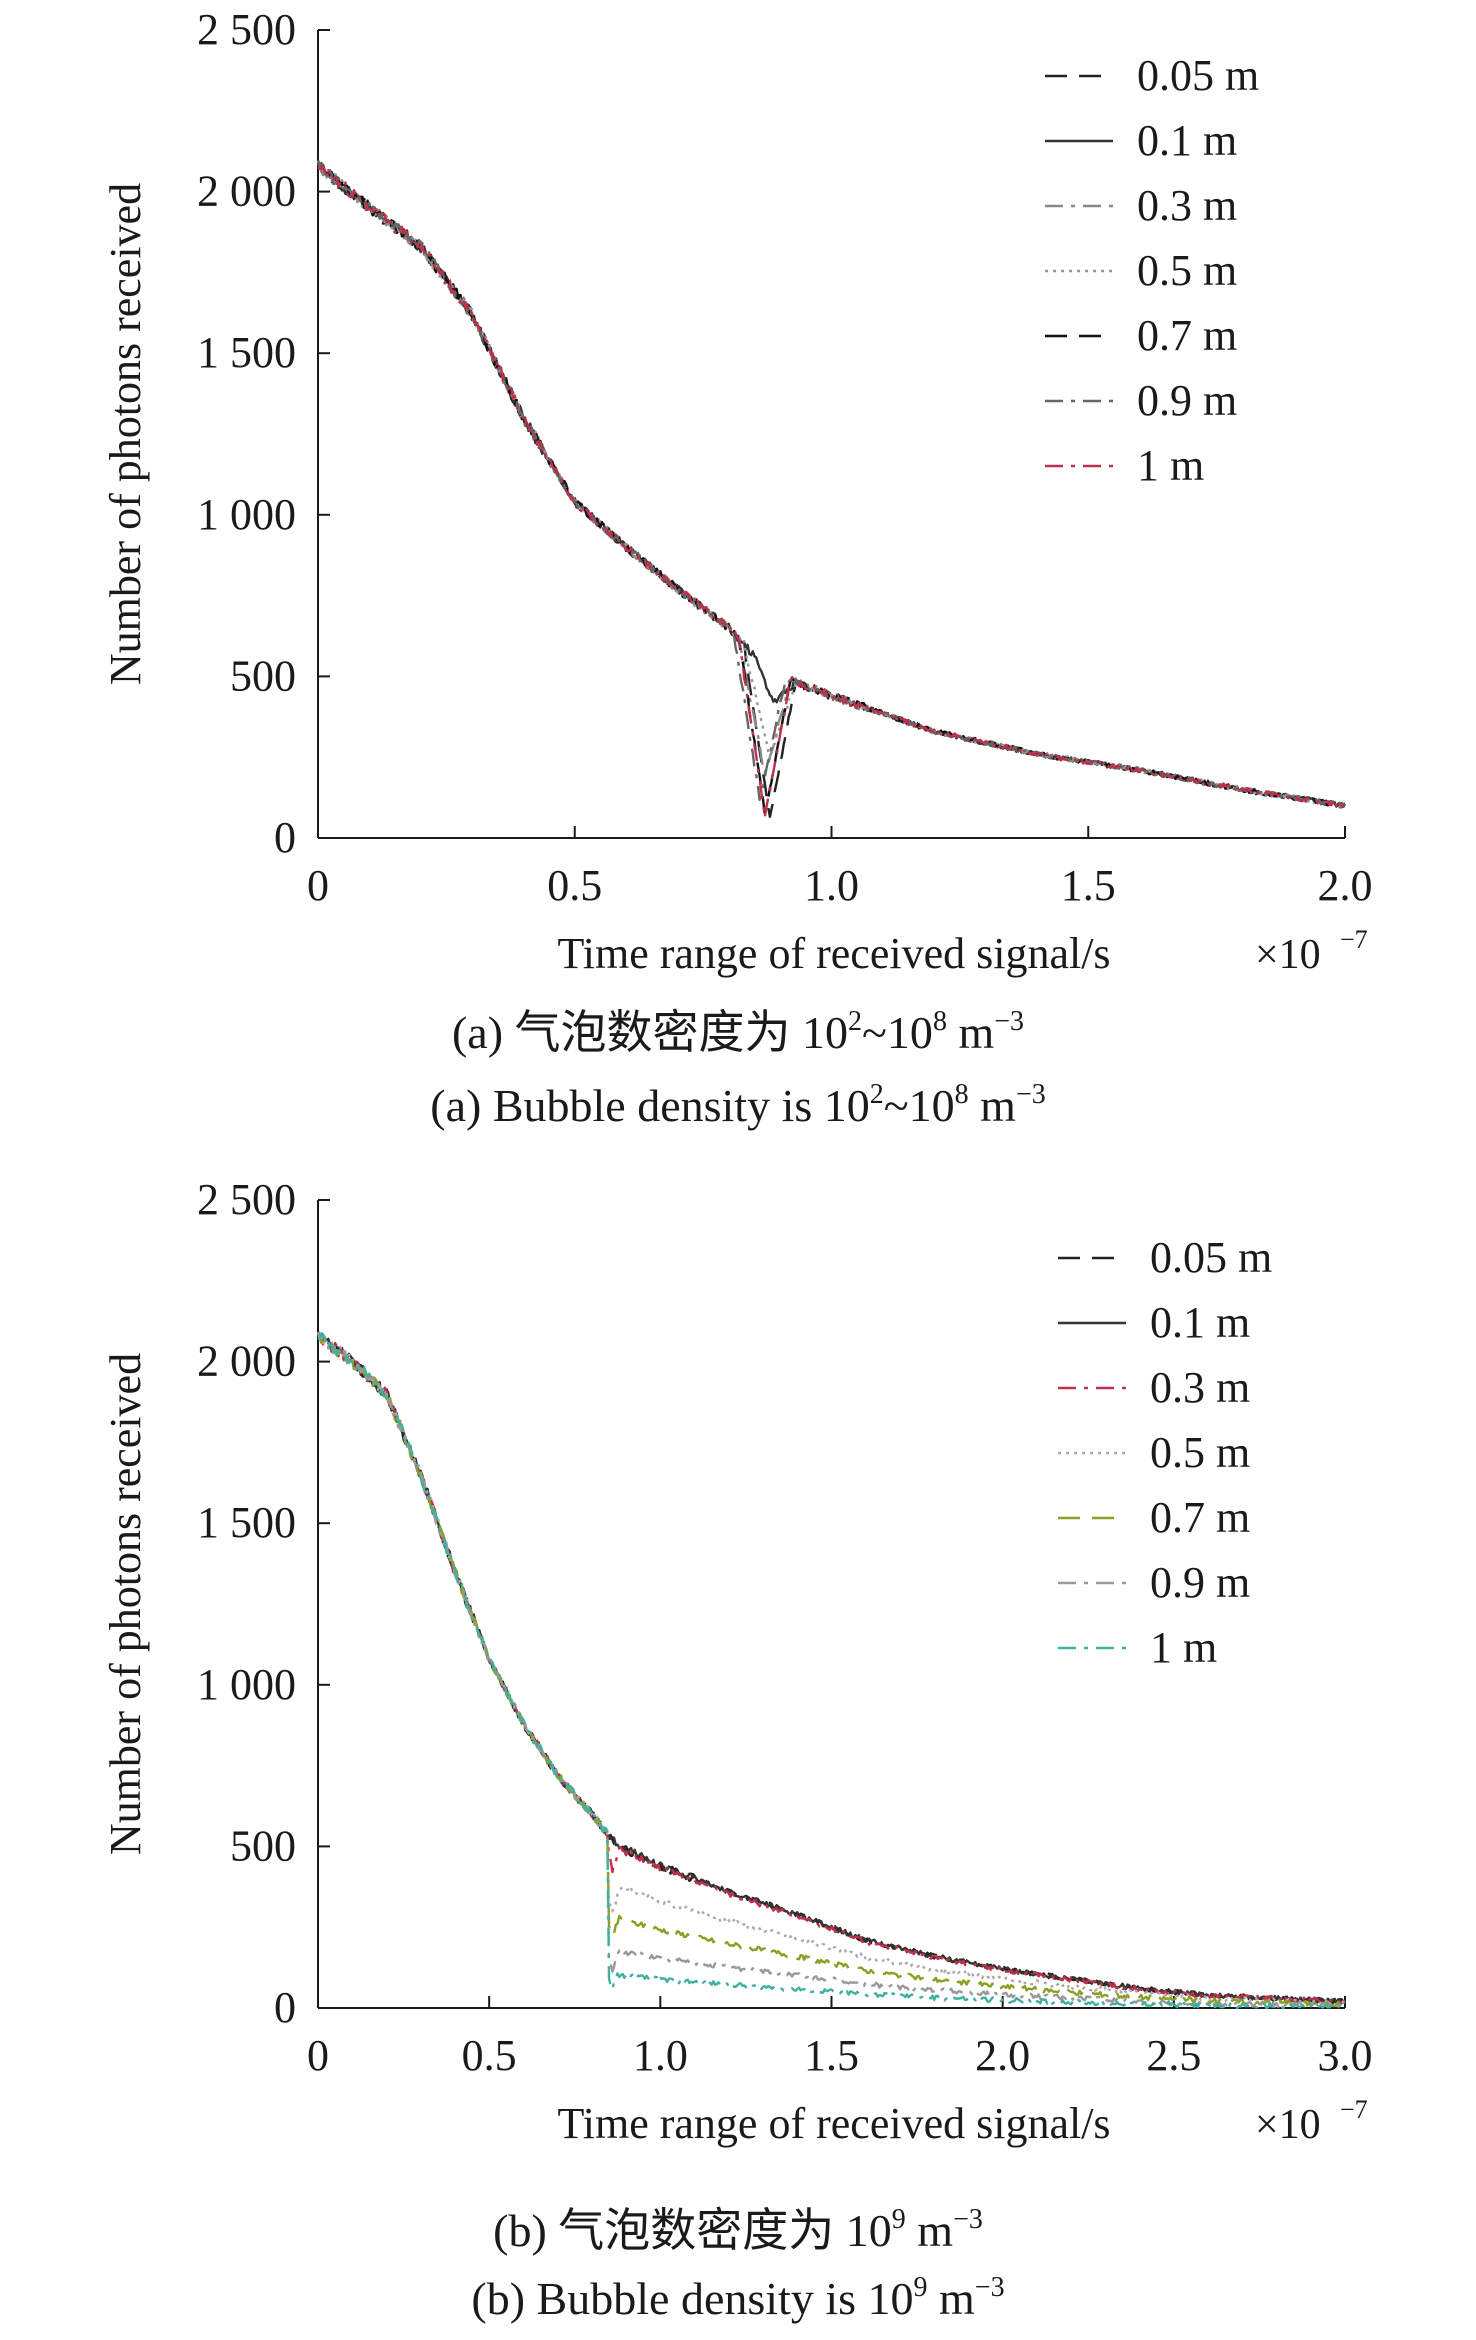  Describe the element at coordinates (989, 2287) in the screenshot. I see `caption-en-b-exp3: −3` at that location.